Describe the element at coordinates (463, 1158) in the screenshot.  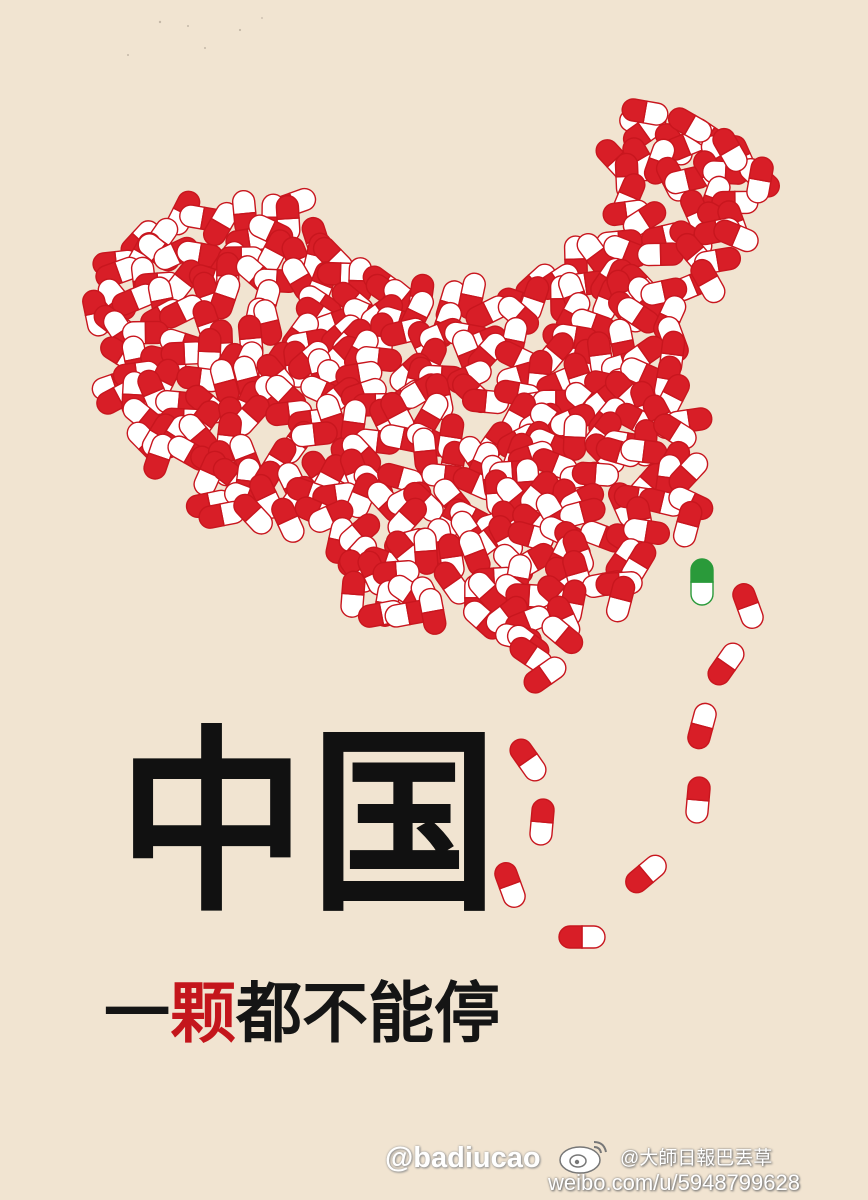
I see `artist-signature: @badiucao` at that location.